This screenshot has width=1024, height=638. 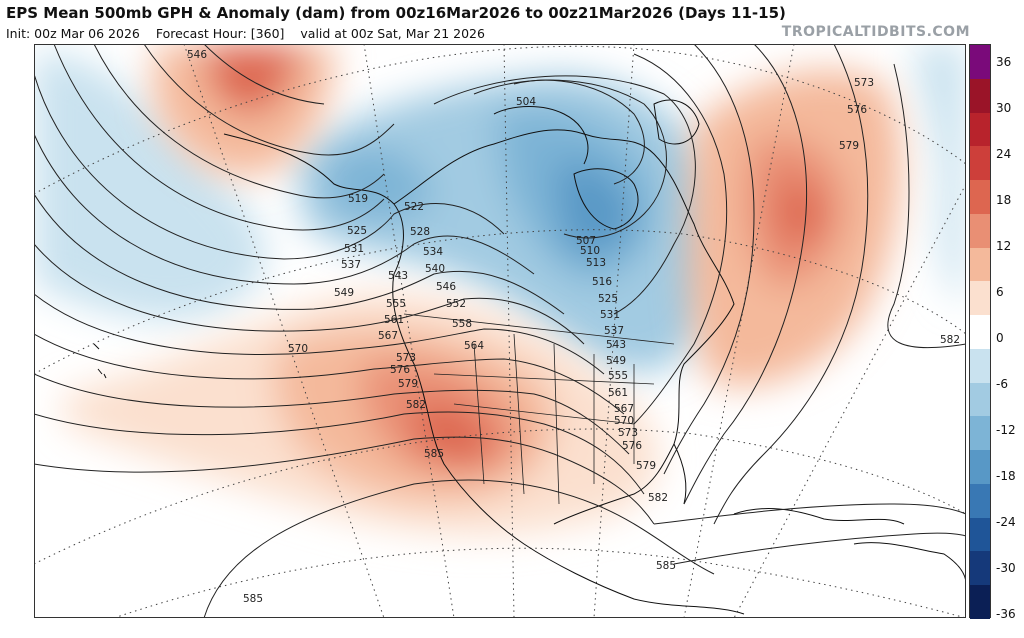 What do you see at coordinates (1004, 154) in the screenshot?
I see `colorbar-label: 24` at bounding box center [1004, 154].